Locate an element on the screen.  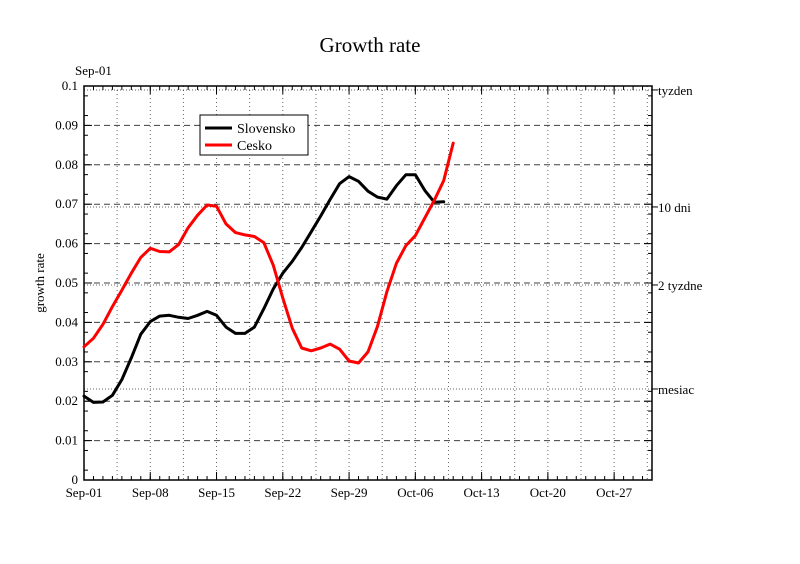
y-tick-label: 0.05 is located at coordinates (66, 282).